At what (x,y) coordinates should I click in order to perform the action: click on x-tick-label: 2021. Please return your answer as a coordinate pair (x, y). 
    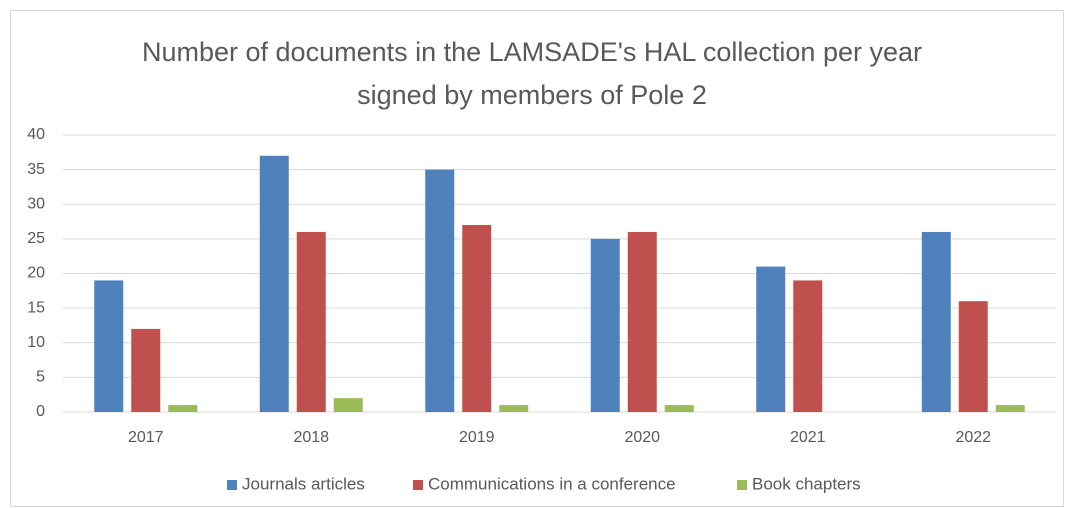
    Looking at the image, I should click on (808, 437).